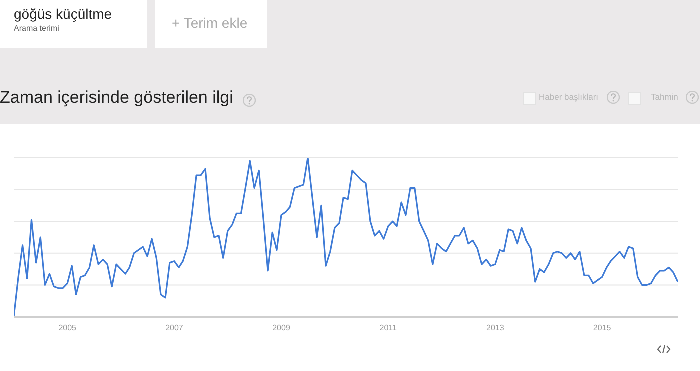  I want to click on text: + Terim ekle, so click(210, 23).